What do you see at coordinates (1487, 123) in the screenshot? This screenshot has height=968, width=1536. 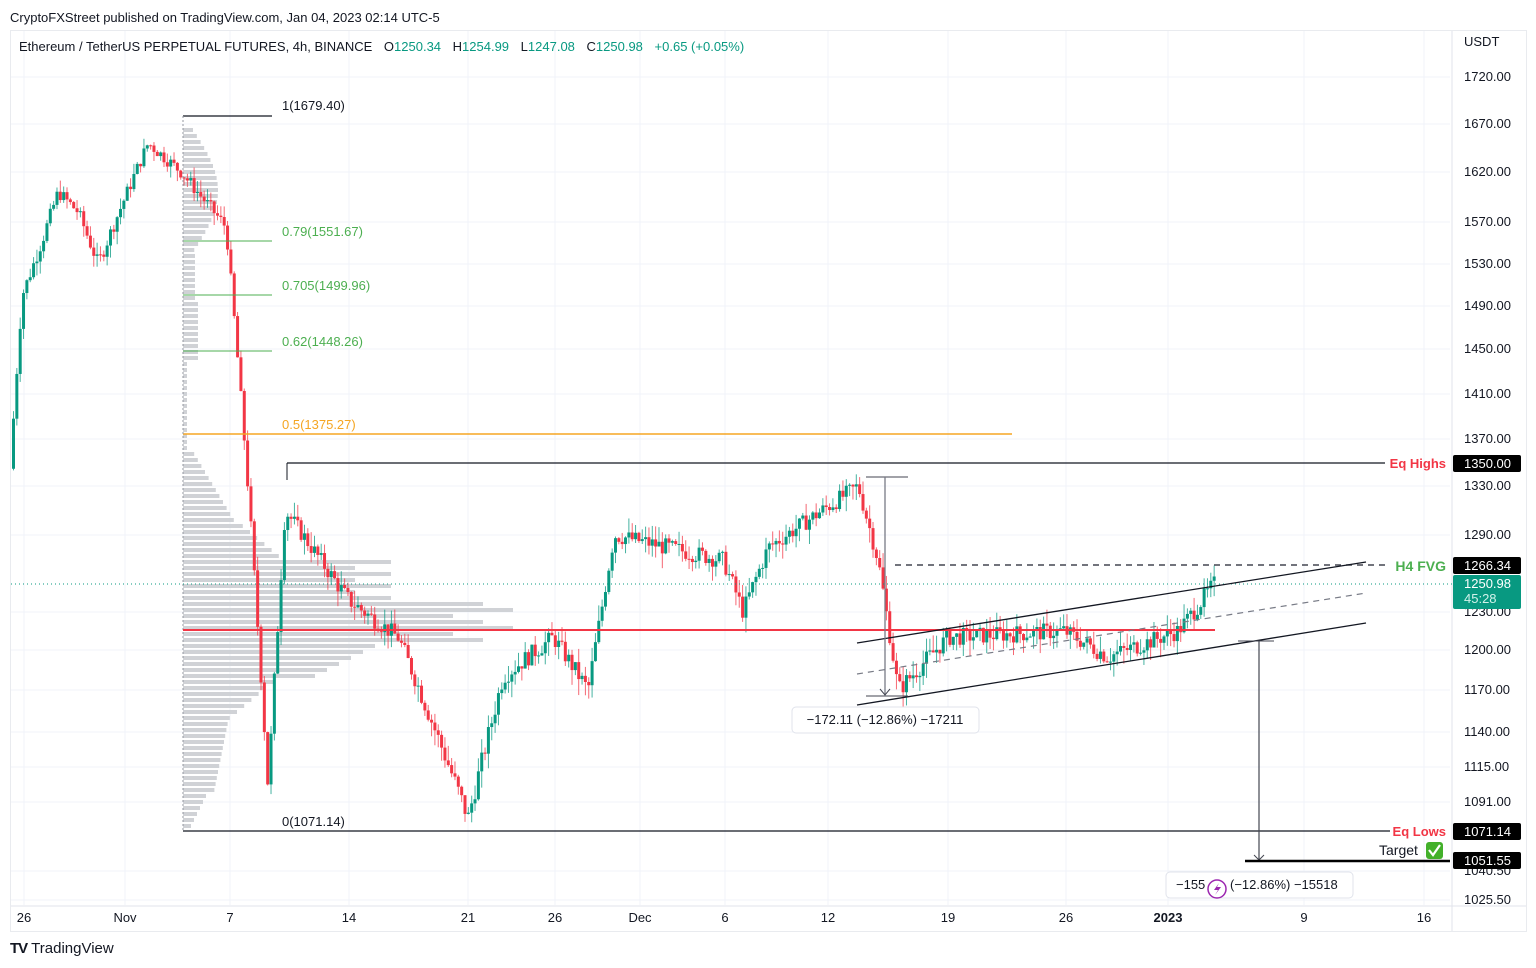 I see `price-tick-label: 1670.00` at bounding box center [1487, 123].